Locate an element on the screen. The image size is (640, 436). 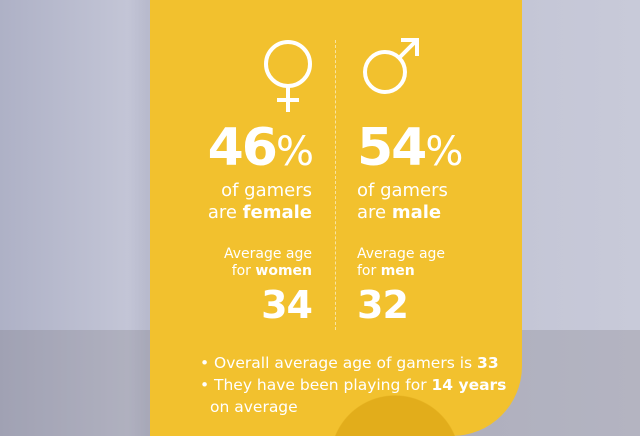
female-age-label: Average age for women is located at coordinates (267, 262).